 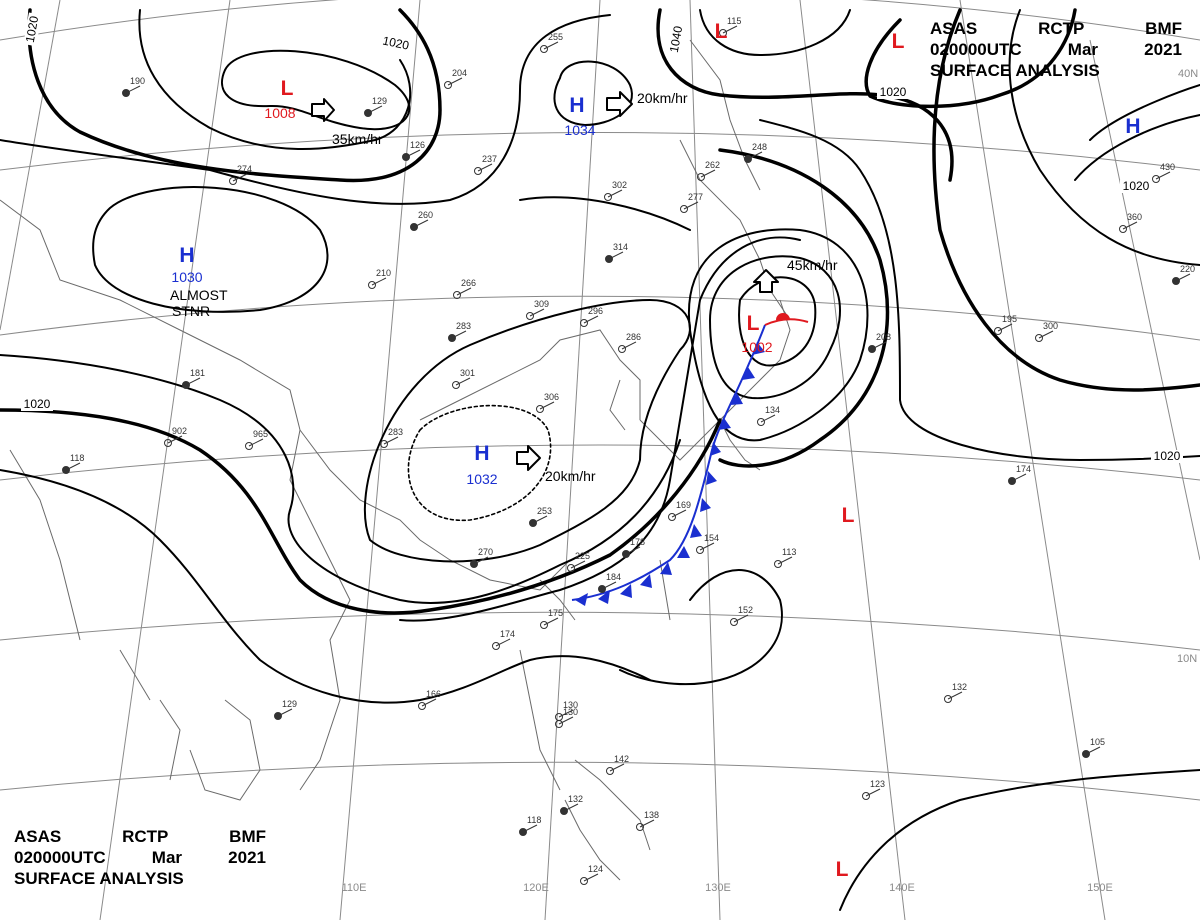 I want to click on header-office: BMF, so click(x=1163, y=28).